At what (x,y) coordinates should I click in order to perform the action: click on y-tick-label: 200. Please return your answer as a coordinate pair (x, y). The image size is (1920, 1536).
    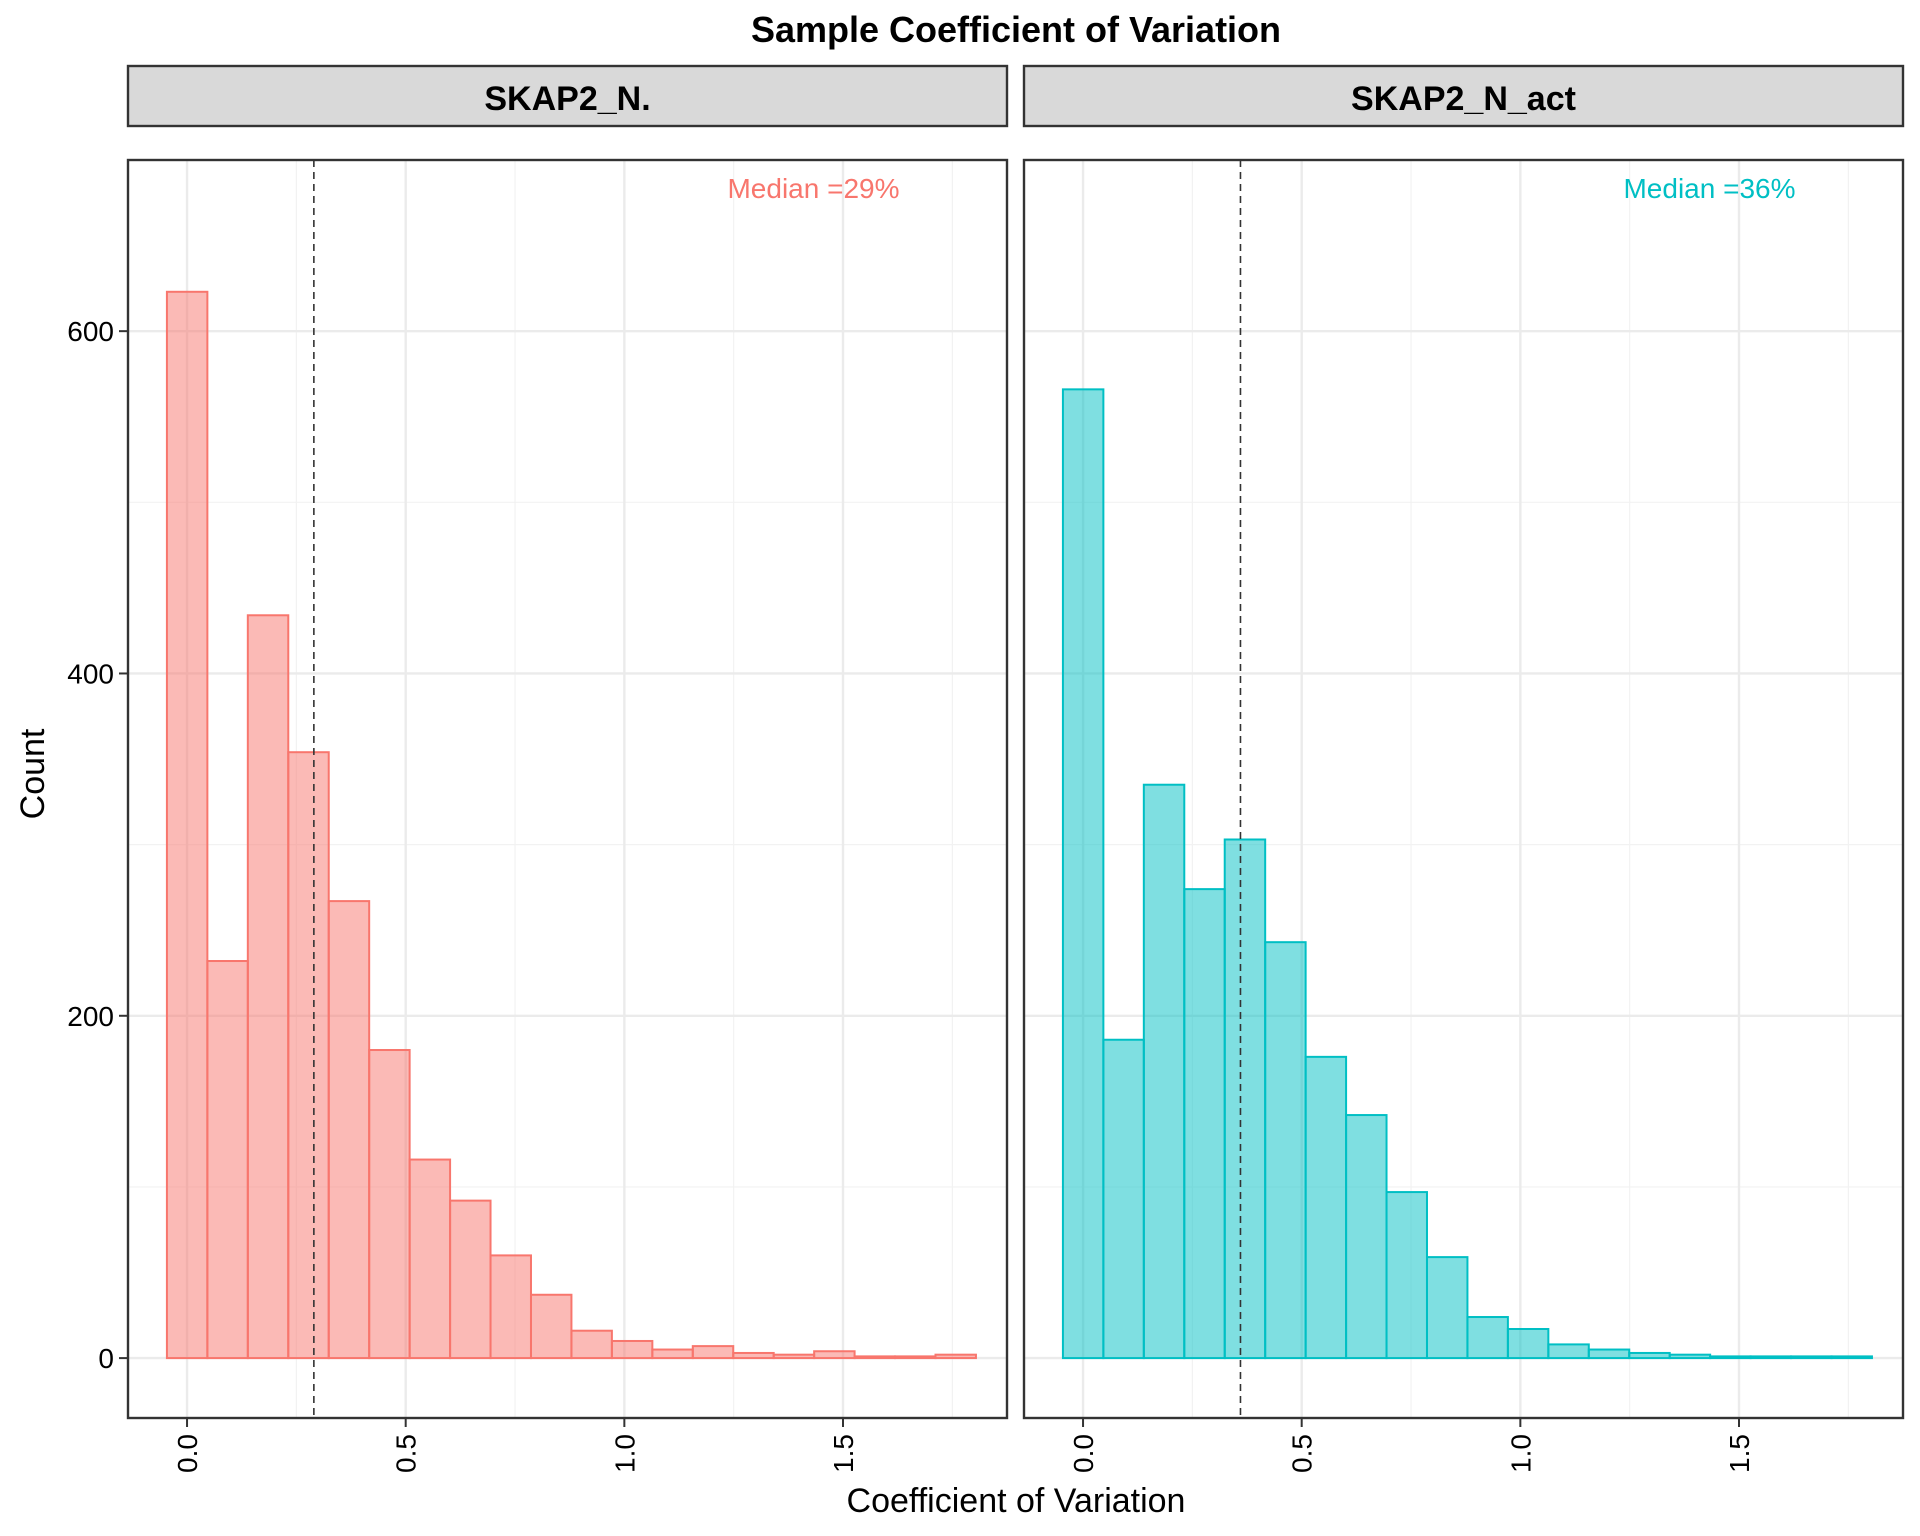
    Looking at the image, I should click on (90, 1016).